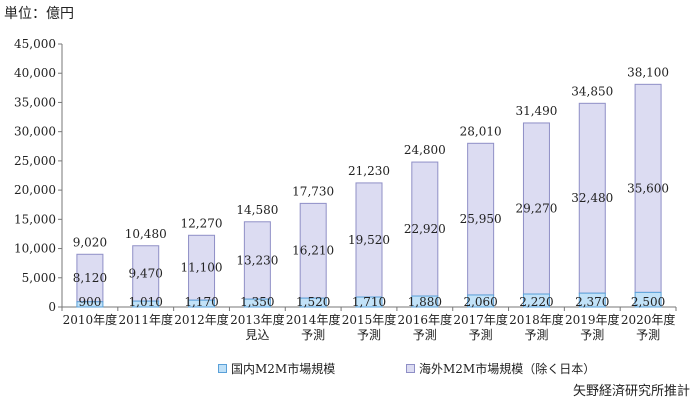  I want to click on overseas-value-label: 9,470, so click(146, 273).